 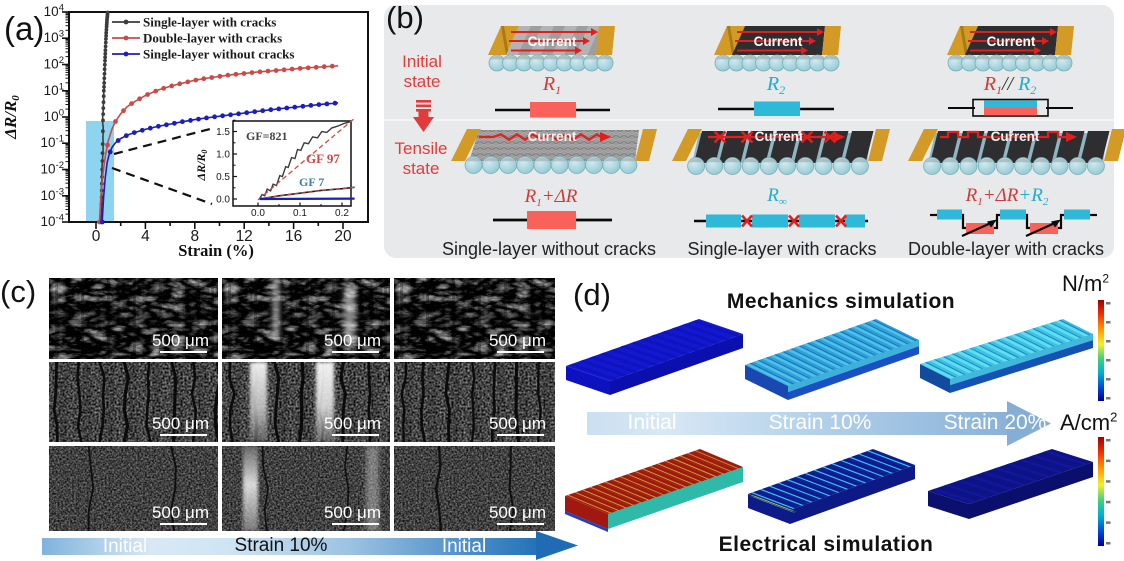 I want to click on svg-text: 0.2, so click(x=342, y=213).